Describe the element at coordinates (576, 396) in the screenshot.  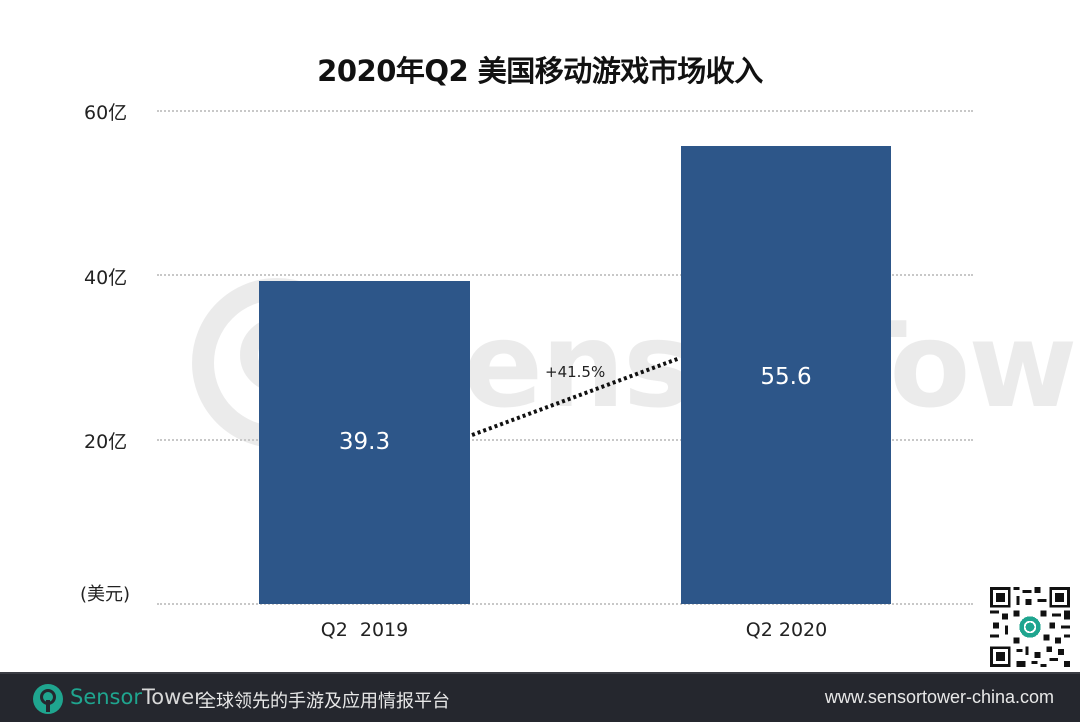
I see `growth-trend-line` at that location.